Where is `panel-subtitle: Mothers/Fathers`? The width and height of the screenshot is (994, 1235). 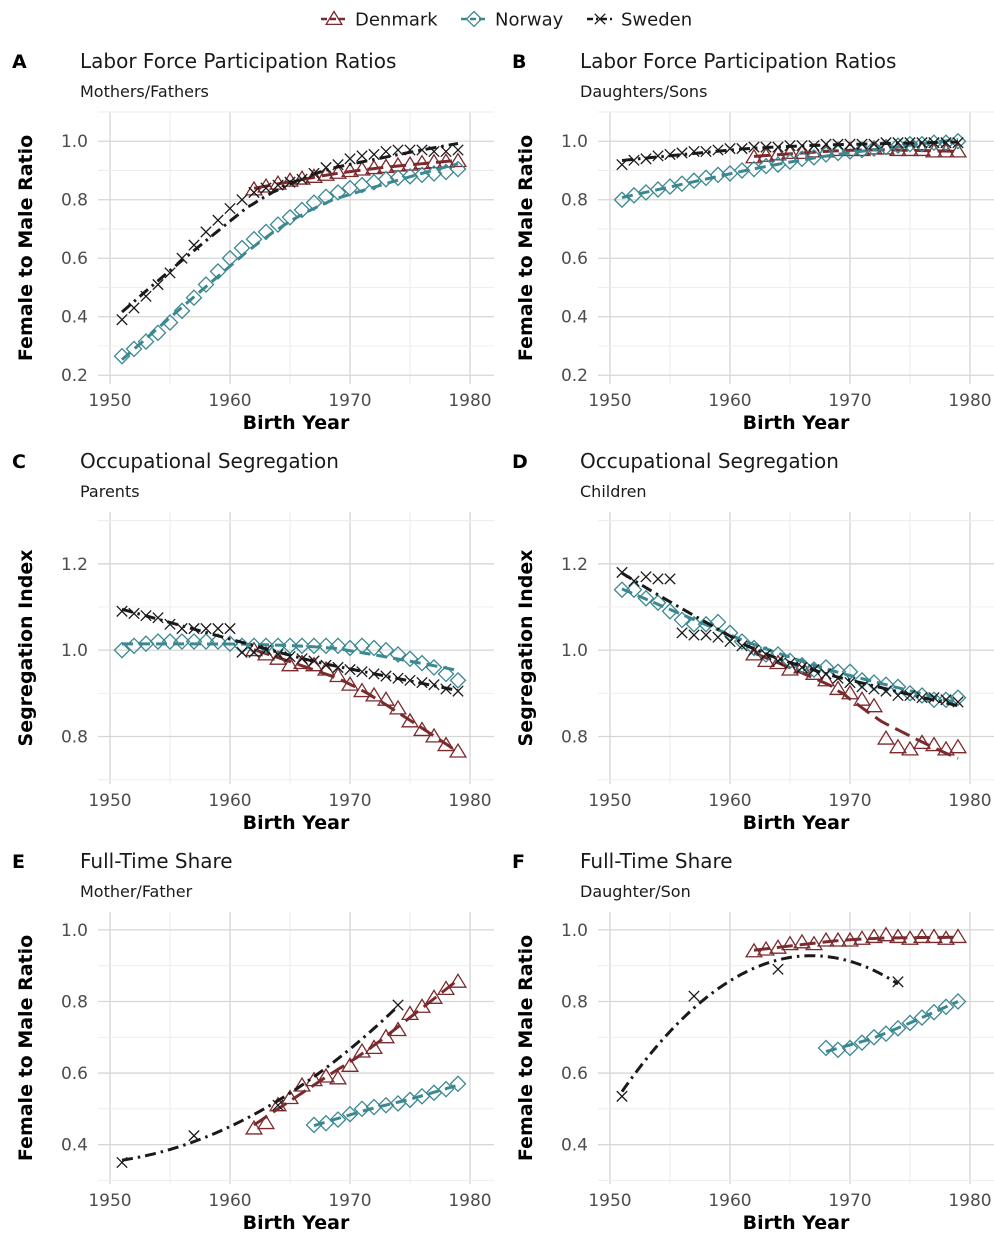
panel-subtitle: Mothers/Fathers is located at coordinates (144, 91).